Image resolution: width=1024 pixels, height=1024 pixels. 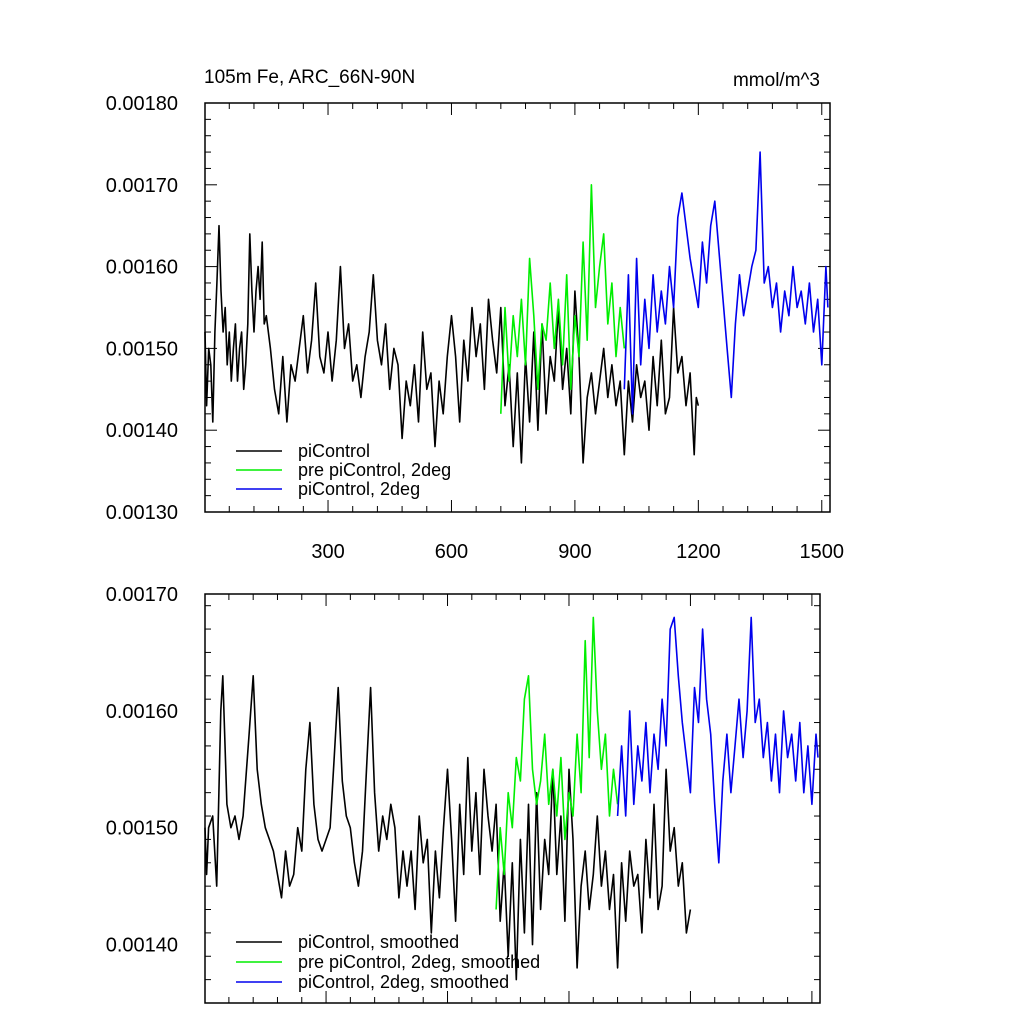 I want to click on x-tick-label: 900, so click(x=574, y=552).